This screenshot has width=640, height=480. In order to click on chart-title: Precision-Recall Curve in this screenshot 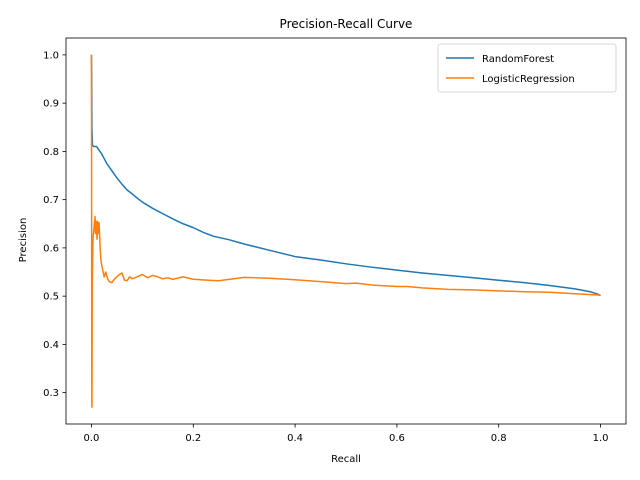, I will do `click(346, 24)`.